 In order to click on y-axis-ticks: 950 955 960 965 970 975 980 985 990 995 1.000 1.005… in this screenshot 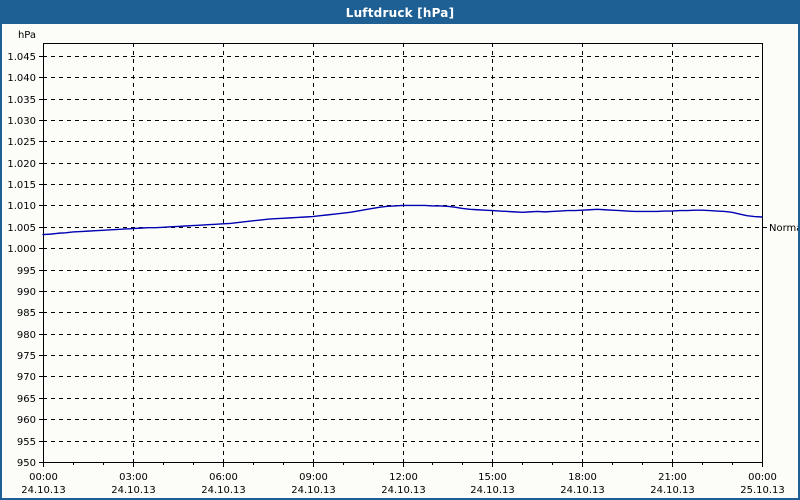, I will do `click(25, 260)`.